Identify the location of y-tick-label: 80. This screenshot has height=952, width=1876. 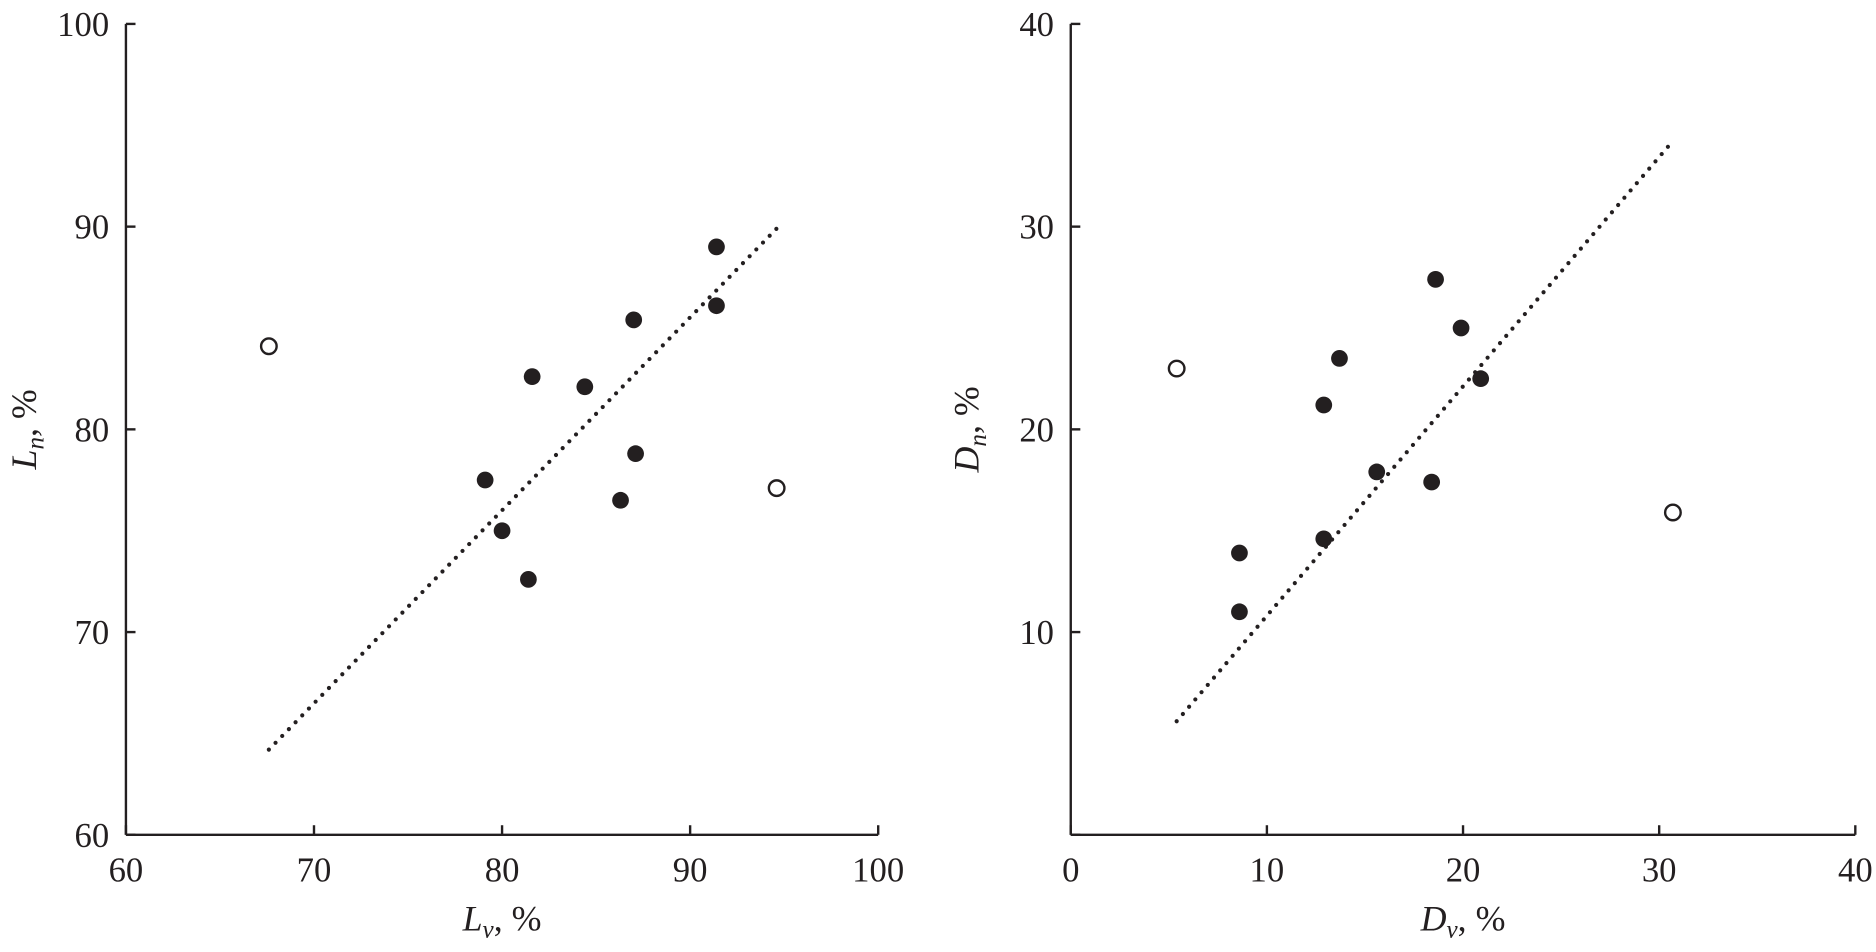
(92, 429).